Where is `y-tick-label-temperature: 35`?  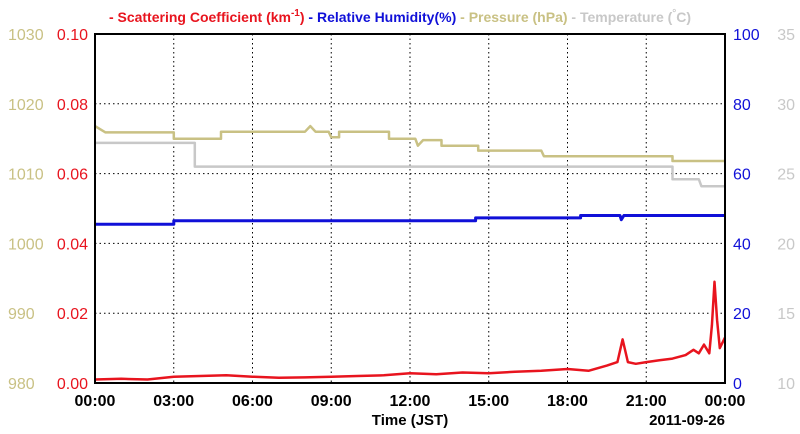 y-tick-label-temperature: 35 is located at coordinates (786, 35).